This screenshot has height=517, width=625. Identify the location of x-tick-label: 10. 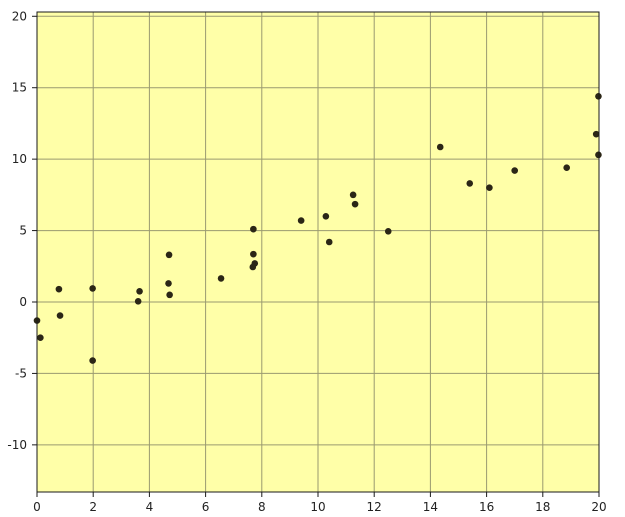
(317, 507).